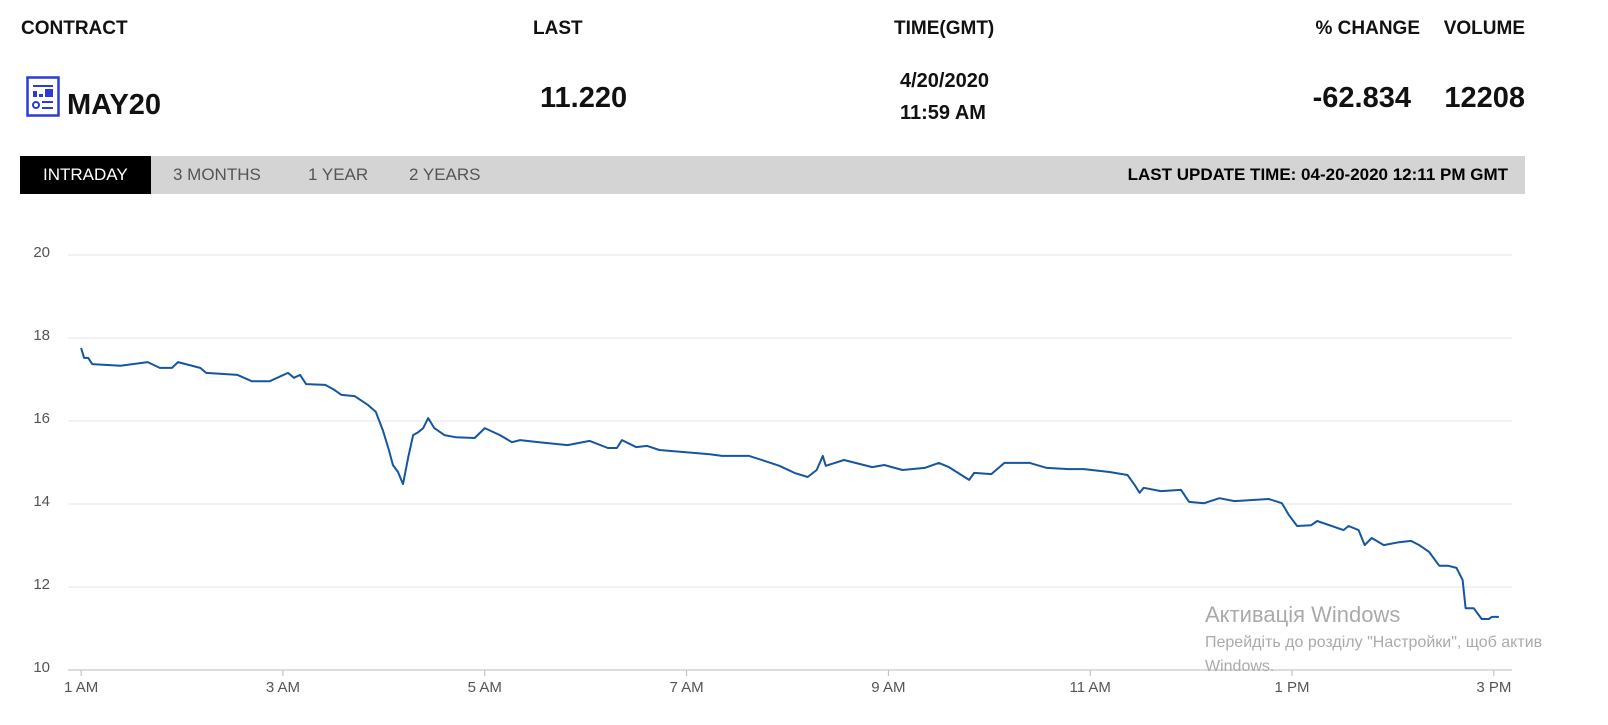 The width and height of the screenshot is (1608, 725). Describe the element at coordinates (584, 98) in the screenshot. I see `last-price: 11.220` at that location.